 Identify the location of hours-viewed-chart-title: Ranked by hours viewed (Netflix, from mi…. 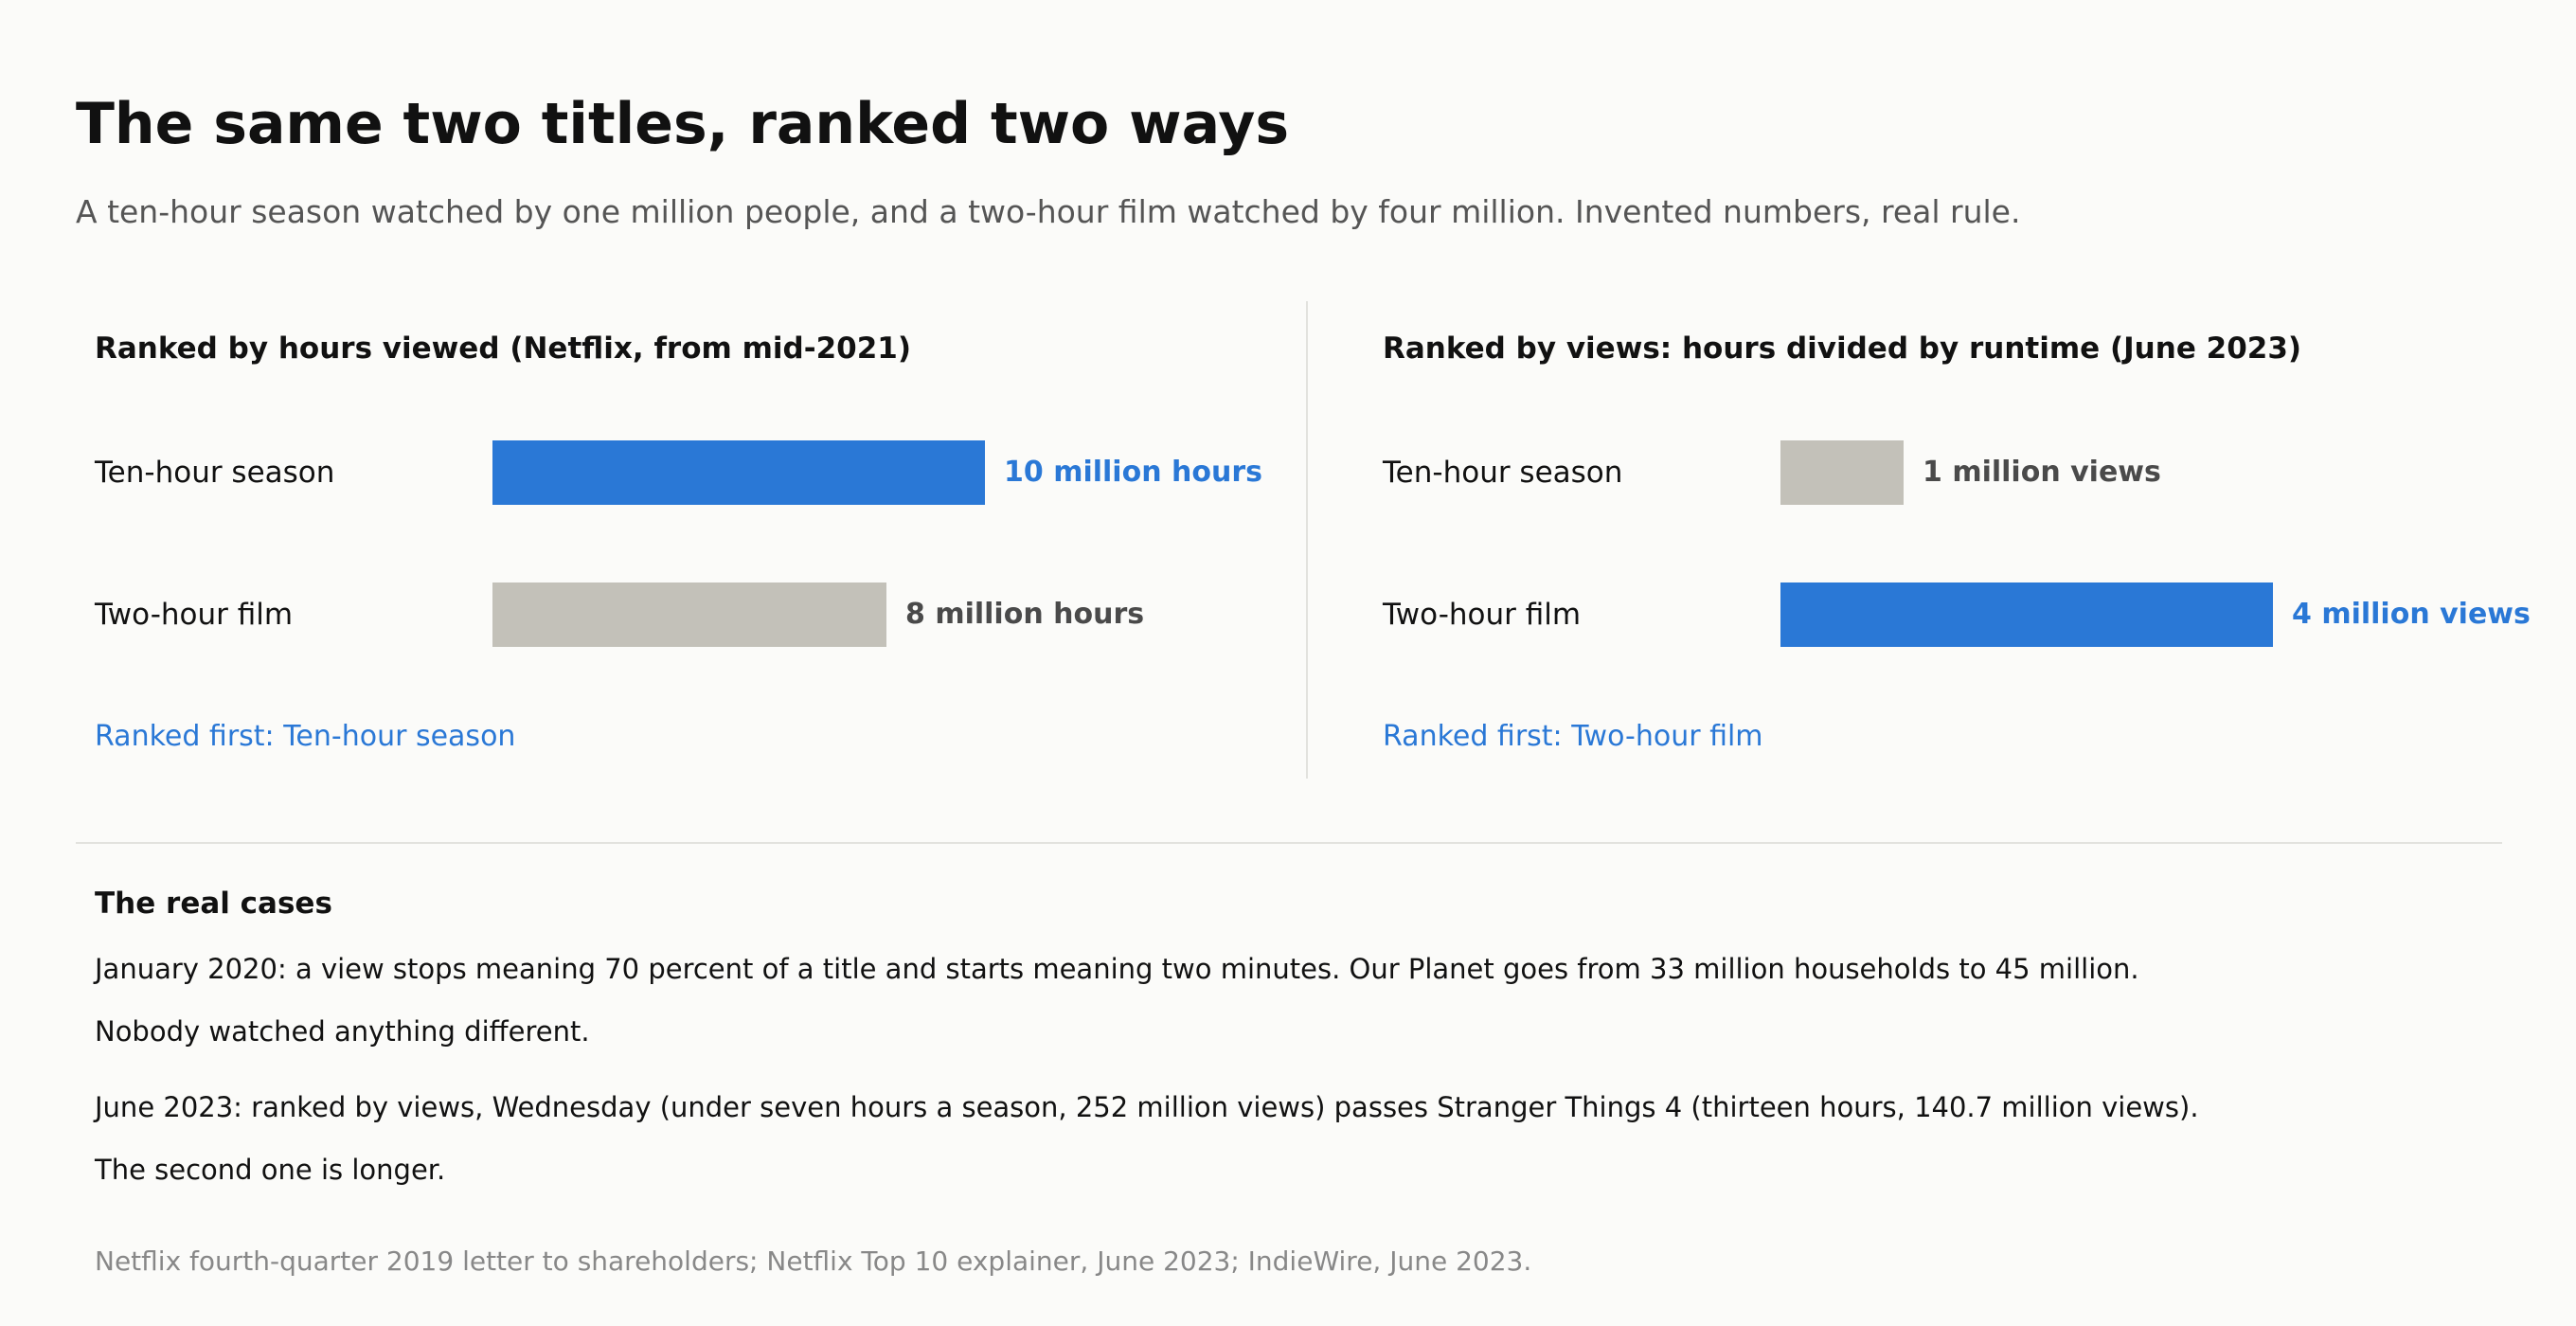
(503, 349).